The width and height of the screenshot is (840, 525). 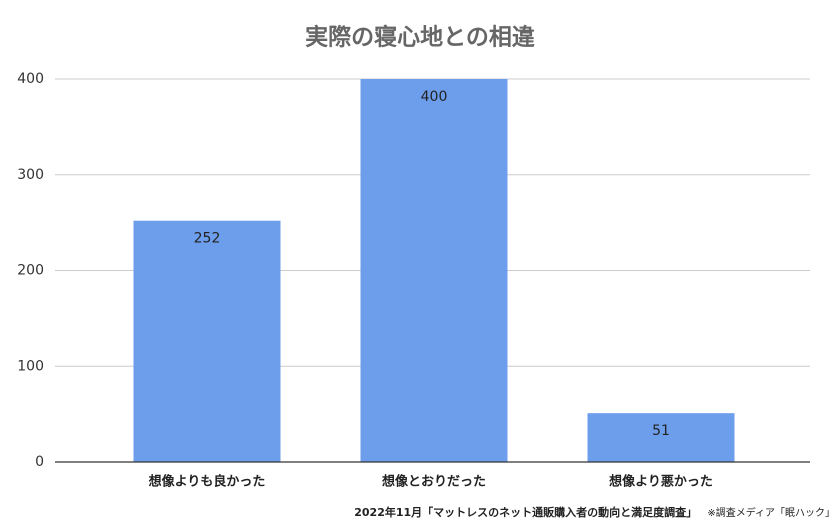 What do you see at coordinates (30, 79) in the screenshot?
I see `y-tick-label: 400` at bounding box center [30, 79].